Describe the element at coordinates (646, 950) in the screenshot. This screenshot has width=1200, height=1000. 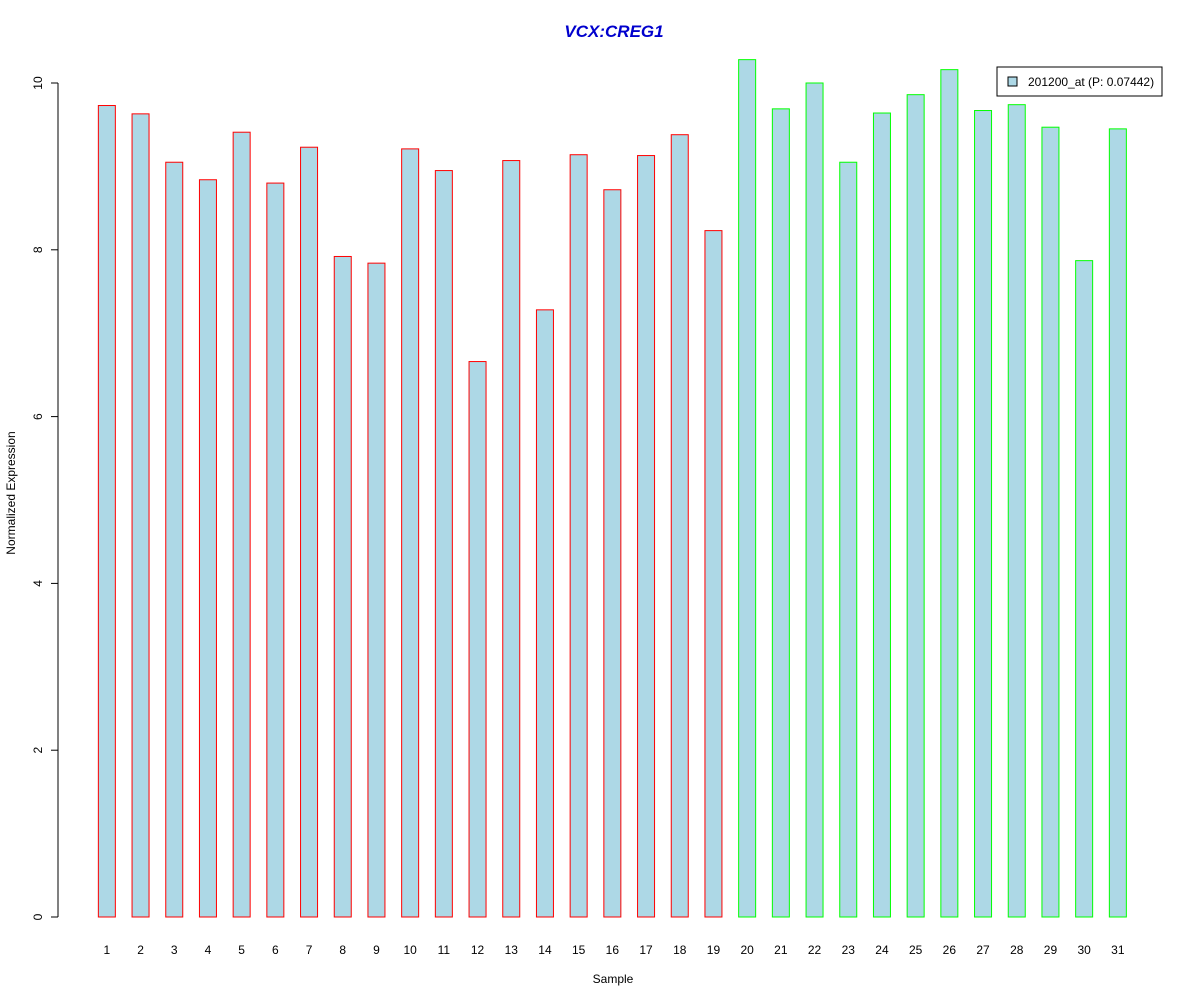
I see `x-tick-label: 17` at that location.